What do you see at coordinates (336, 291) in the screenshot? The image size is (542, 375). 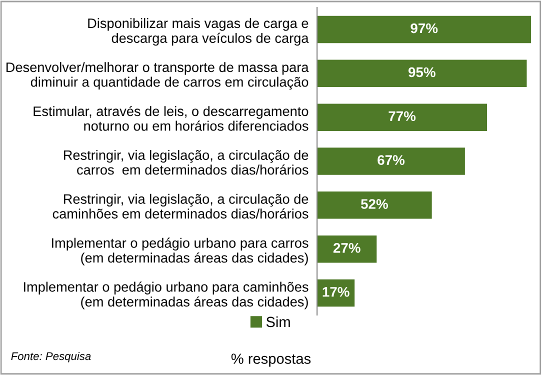 I see `data-label: 17%` at bounding box center [336, 291].